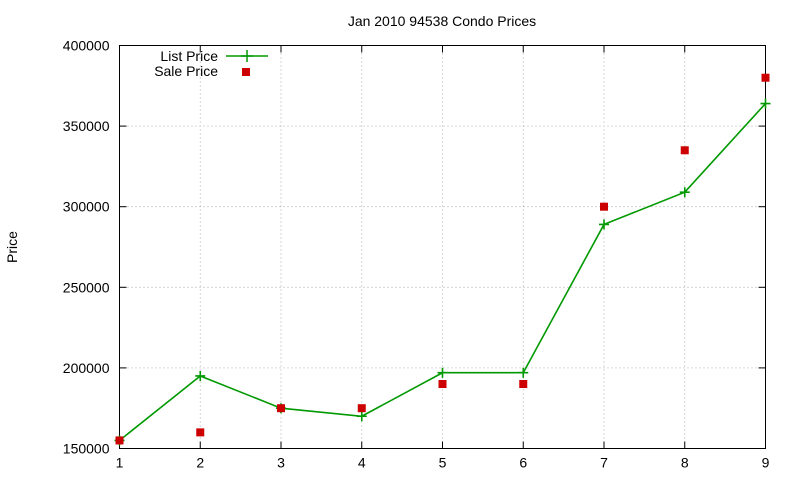  Describe the element at coordinates (86, 287) in the screenshot. I see `y-tick-label: 250000` at that location.